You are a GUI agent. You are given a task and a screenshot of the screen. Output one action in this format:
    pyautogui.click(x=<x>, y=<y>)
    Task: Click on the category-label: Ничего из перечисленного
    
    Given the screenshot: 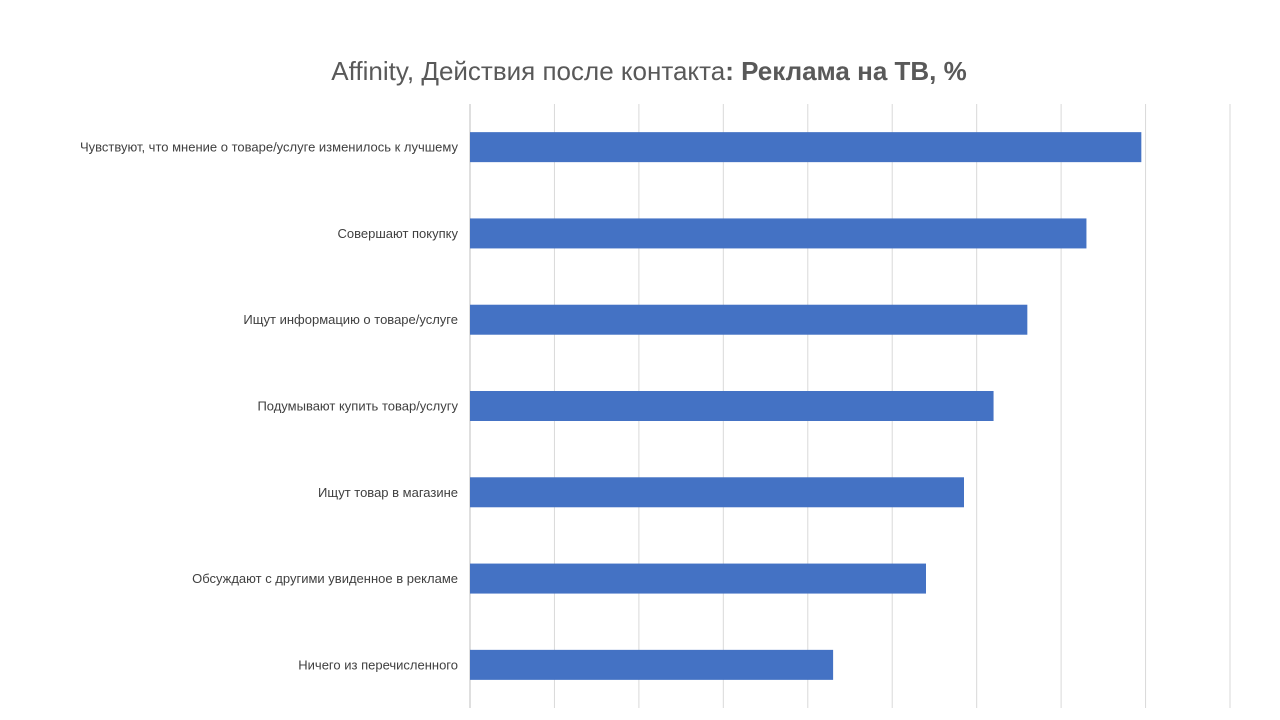 What is the action you would take?
    pyautogui.click(x=378, y=664)
    